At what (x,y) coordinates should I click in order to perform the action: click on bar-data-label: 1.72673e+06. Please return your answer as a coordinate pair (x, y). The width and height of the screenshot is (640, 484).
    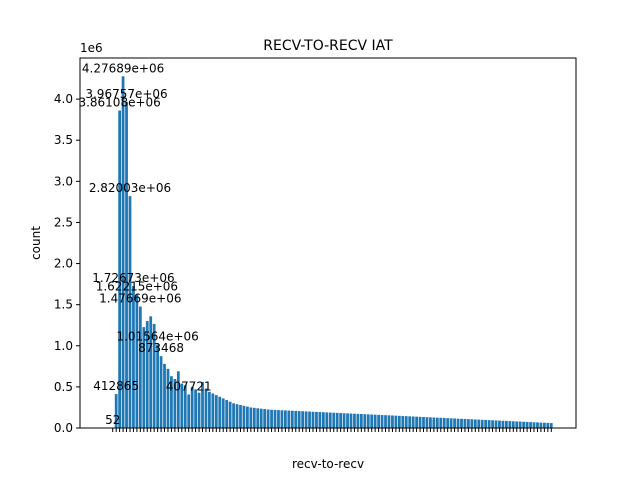
    Looking at the image, I should click on (133, 278).